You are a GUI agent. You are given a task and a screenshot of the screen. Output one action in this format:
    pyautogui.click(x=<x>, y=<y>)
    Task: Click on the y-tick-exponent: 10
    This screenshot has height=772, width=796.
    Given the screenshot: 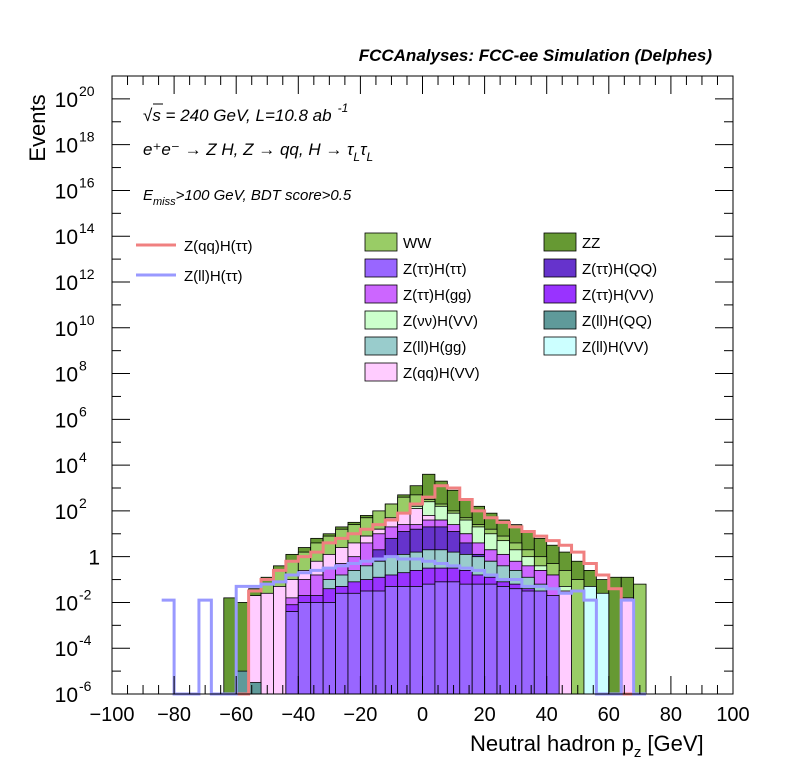 What is the action you would take?
    pyautogui.click(x=87, y=320)
    